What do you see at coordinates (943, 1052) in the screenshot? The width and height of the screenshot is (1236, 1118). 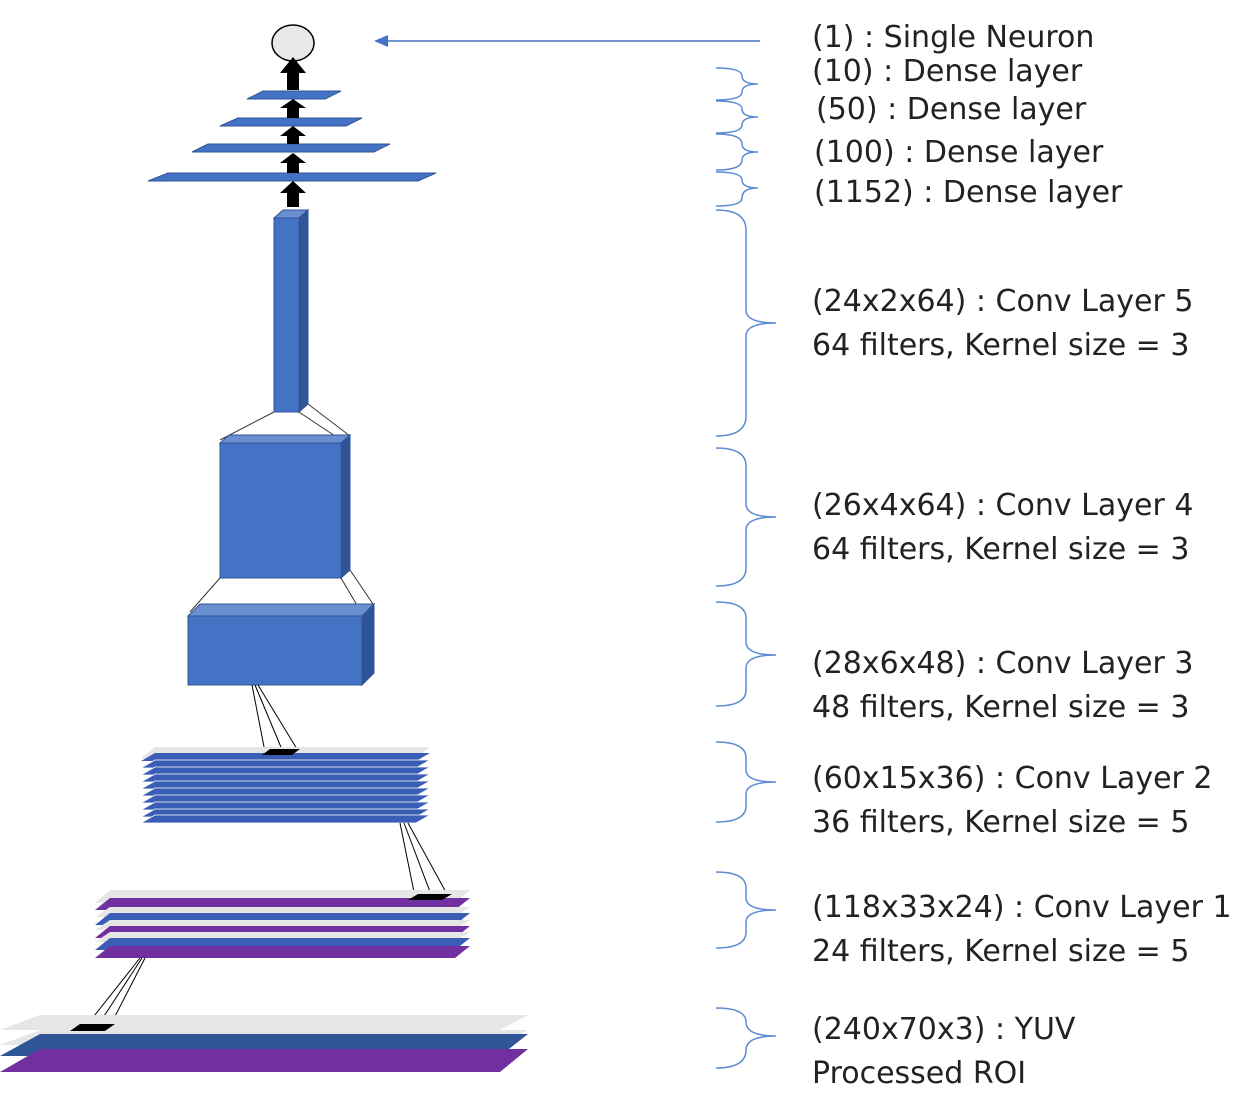 I see `label-input: (240x70x3) : YUV Processed ROI` at bounding box center [943, 1052].